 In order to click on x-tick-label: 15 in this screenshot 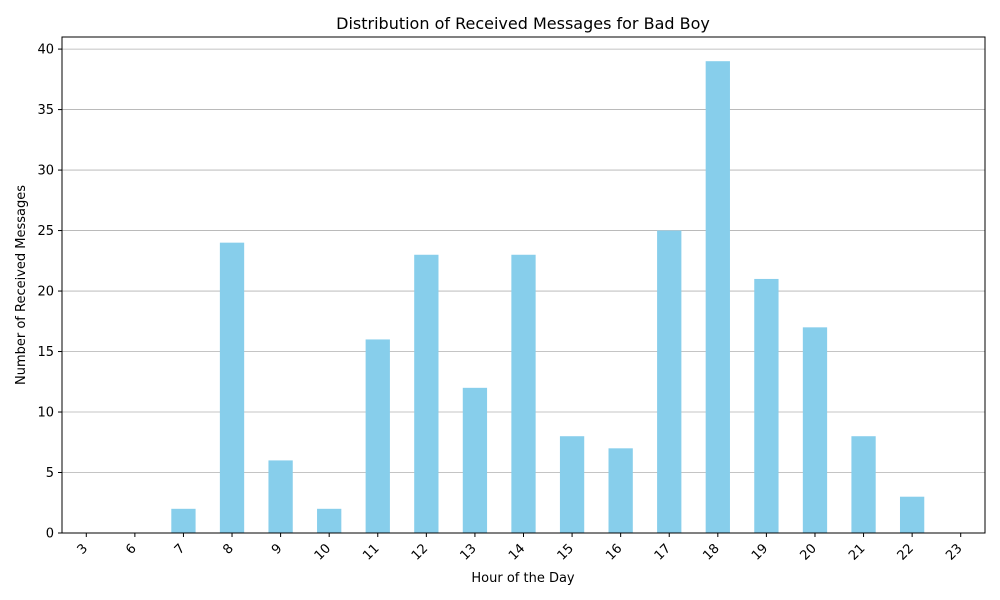, I will do `click(566, 552)`.